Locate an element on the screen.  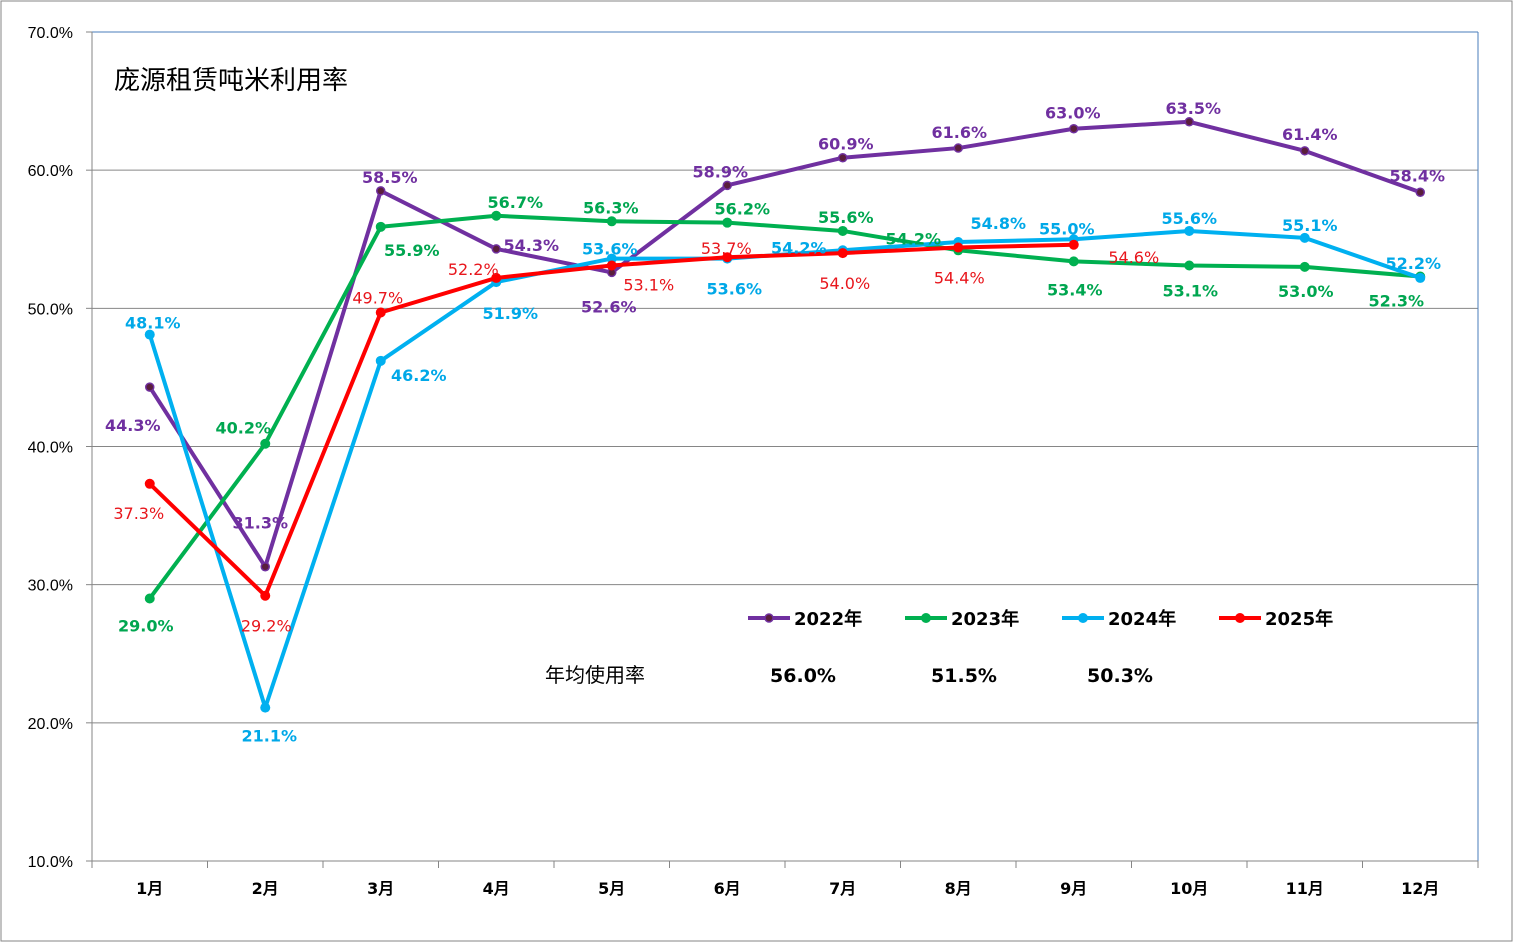
data-label: 56.3% is located at coordinates (611, 207).